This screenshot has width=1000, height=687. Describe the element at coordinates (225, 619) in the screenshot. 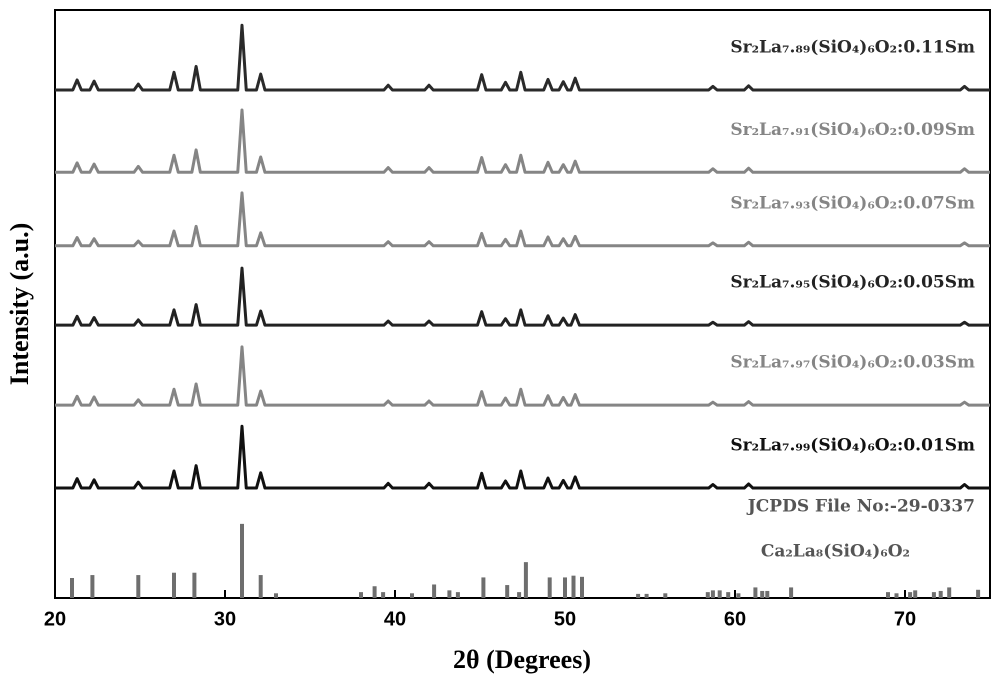

I see `x-tick-label: 30` at that location.